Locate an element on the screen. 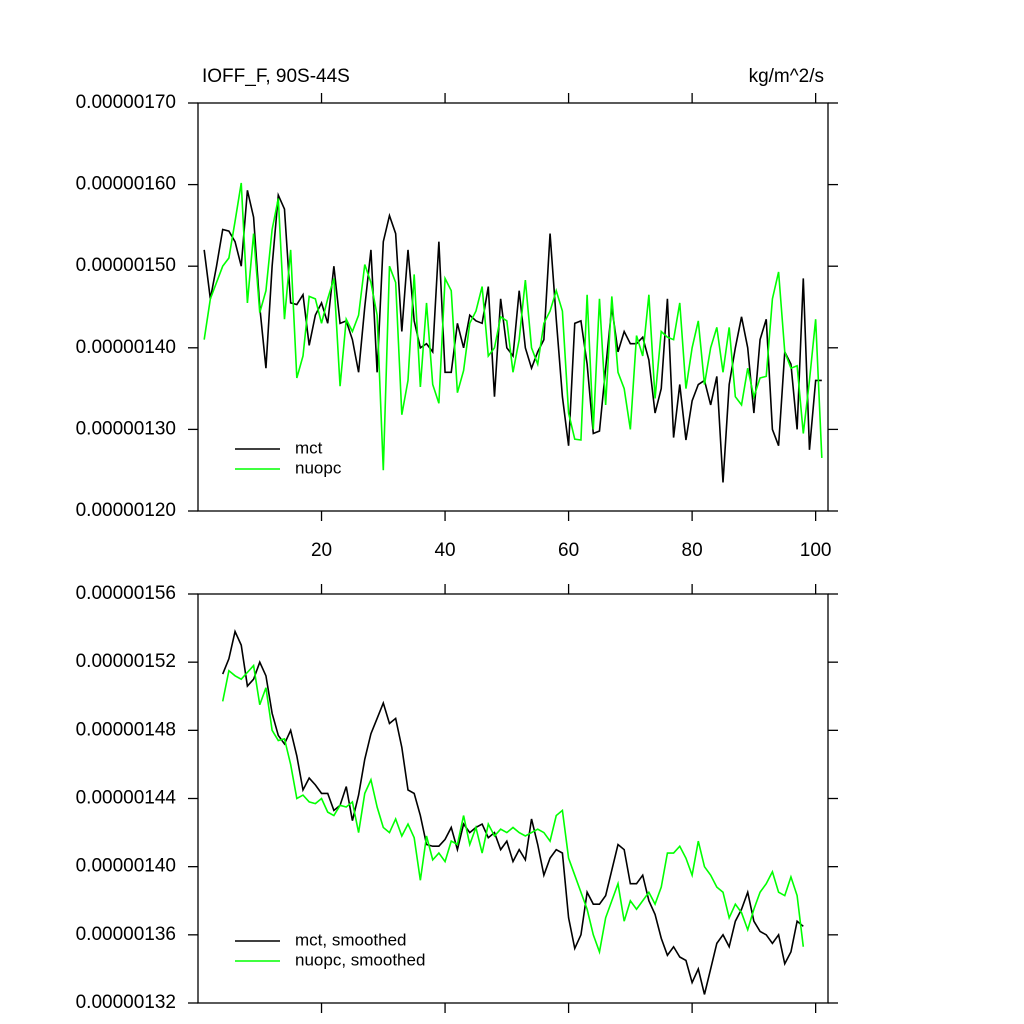 The width and height of the screenshot is (1024, 1024). x-tick-label: 100 is located at coordinates (816, 550).